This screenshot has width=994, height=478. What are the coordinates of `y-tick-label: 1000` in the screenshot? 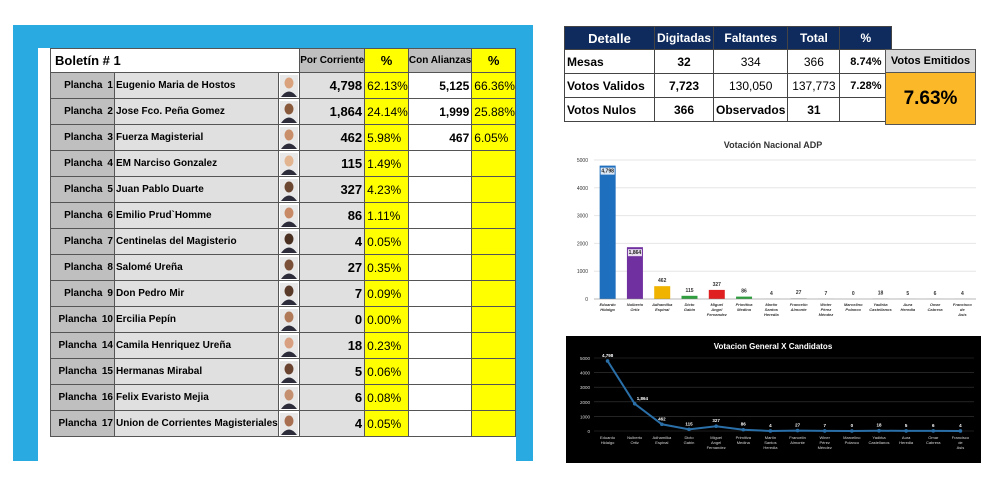 It's located at (582, 272).